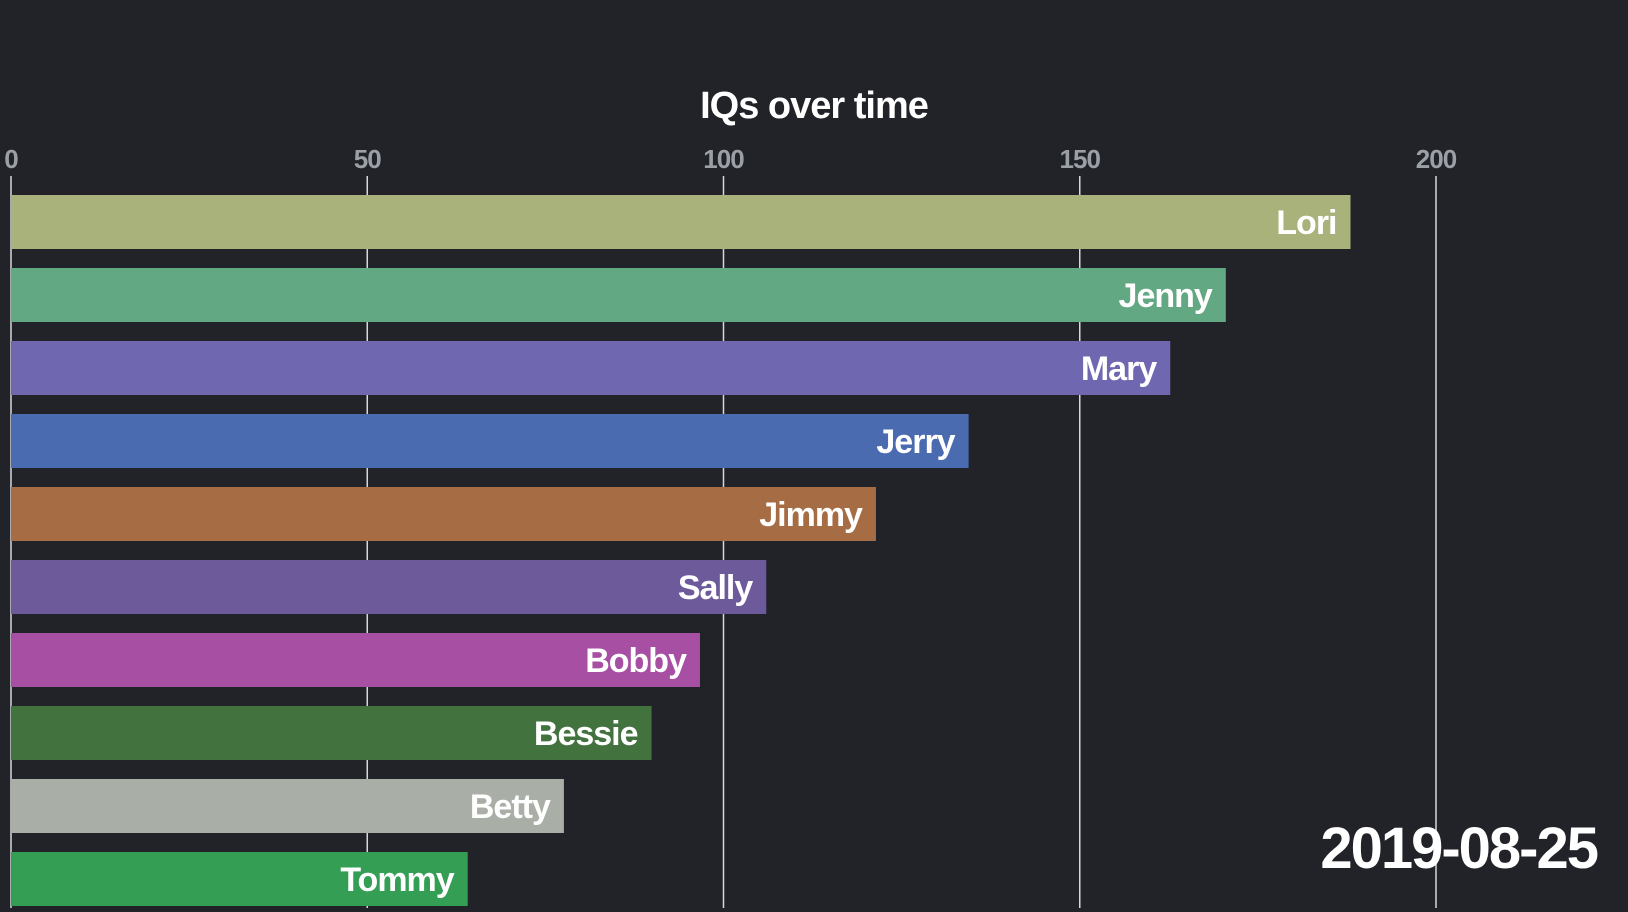  I want to click on bar-tommy, so click(239, 879).